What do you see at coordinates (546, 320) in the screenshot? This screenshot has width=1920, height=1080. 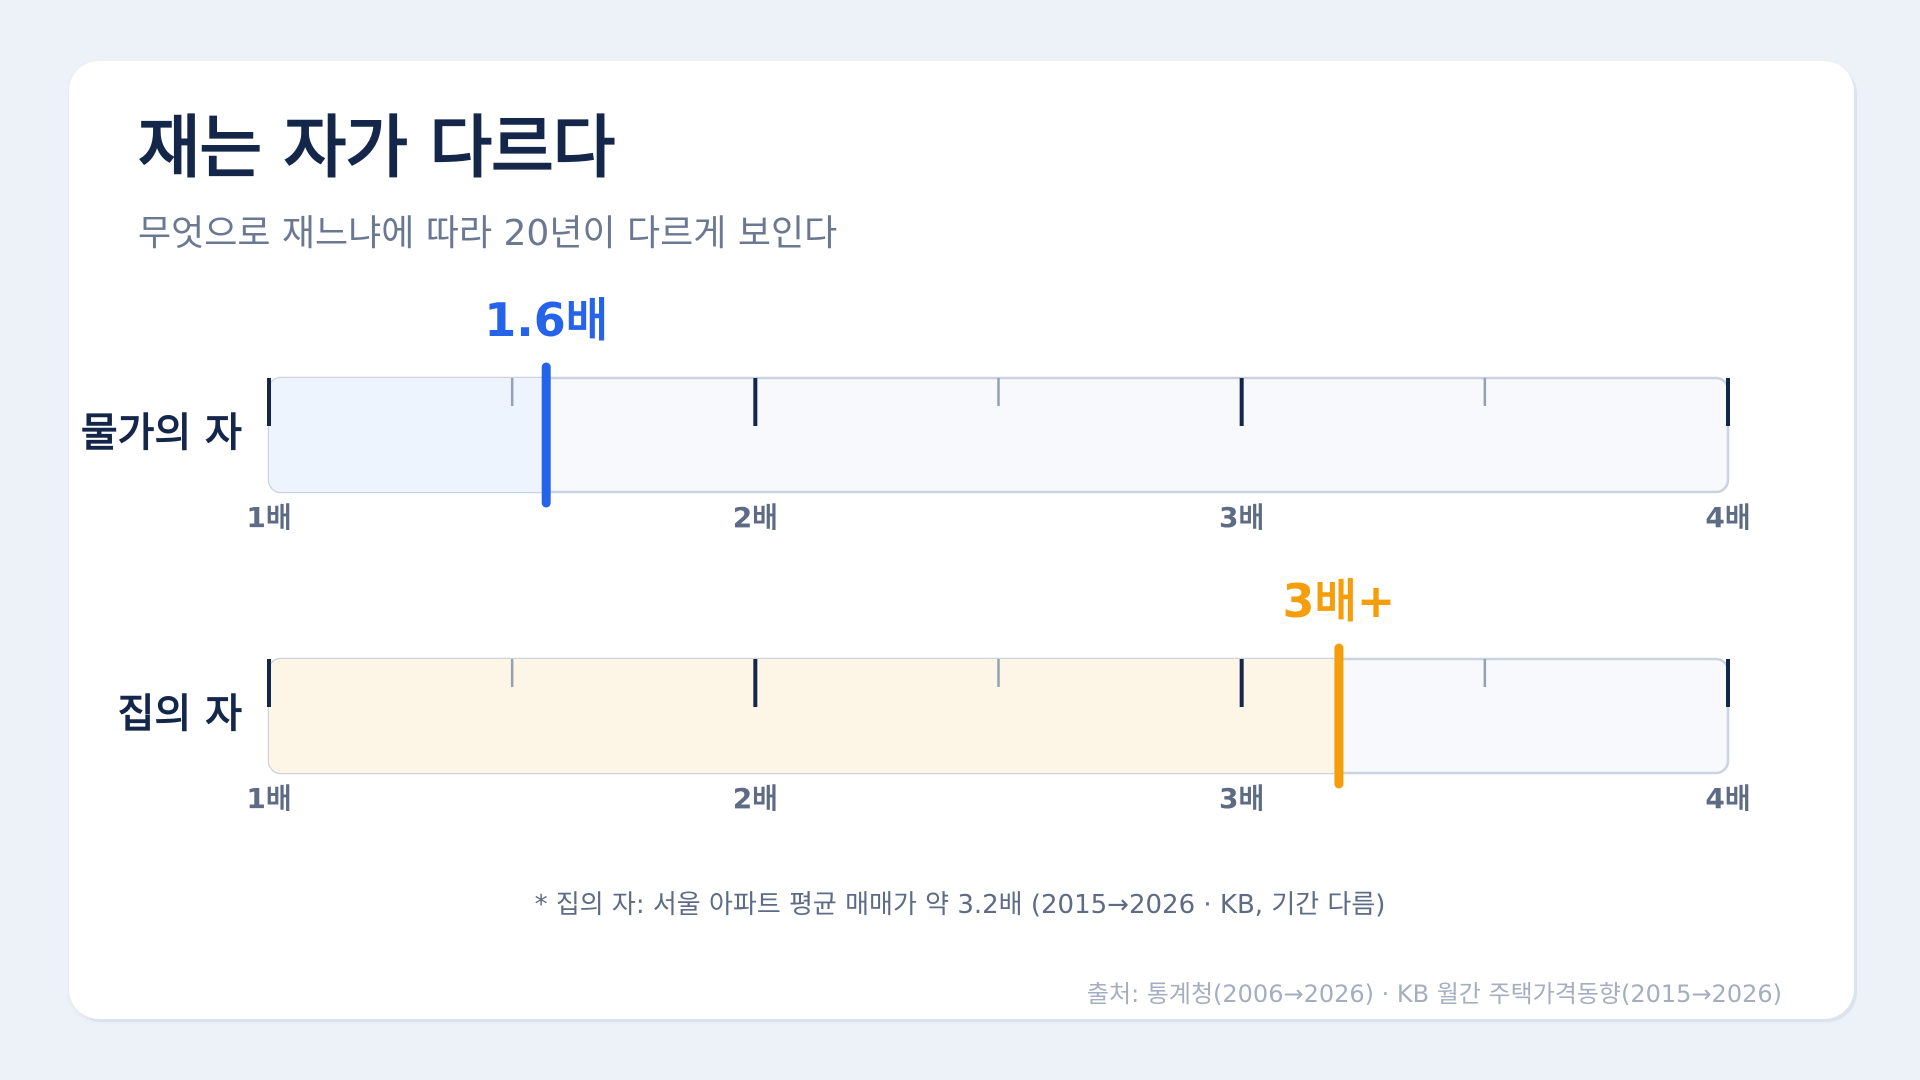 I see `value-label: 1.6배` at bounding box center [546, 320].